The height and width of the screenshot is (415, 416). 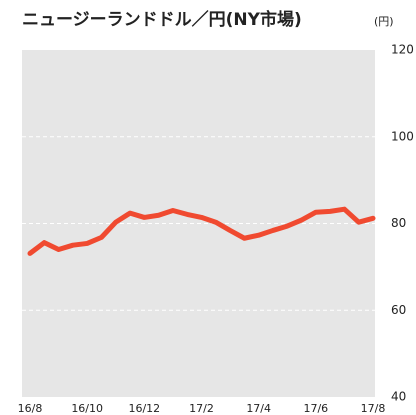 I want to click on x-tick-label: 16/12, so click(x=144, y=408).